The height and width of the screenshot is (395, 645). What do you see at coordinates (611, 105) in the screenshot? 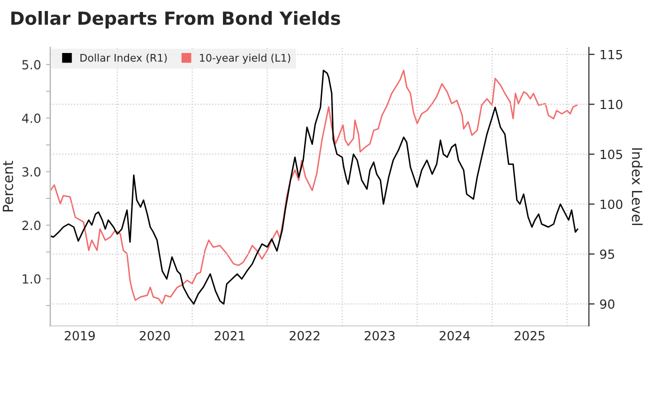
I see `y2-tick-label: 110` at bounding box center [611, 105].